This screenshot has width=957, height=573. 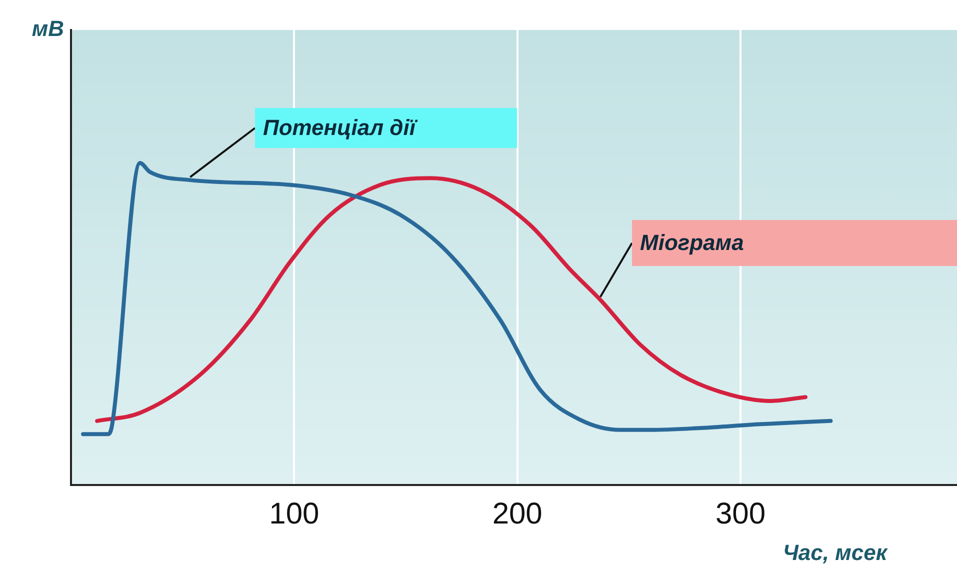 What do you see at coordinates (834, 553) in the screenshot?
I see `x-axis-title: Час, мсек` at bounding box center [834, 553].